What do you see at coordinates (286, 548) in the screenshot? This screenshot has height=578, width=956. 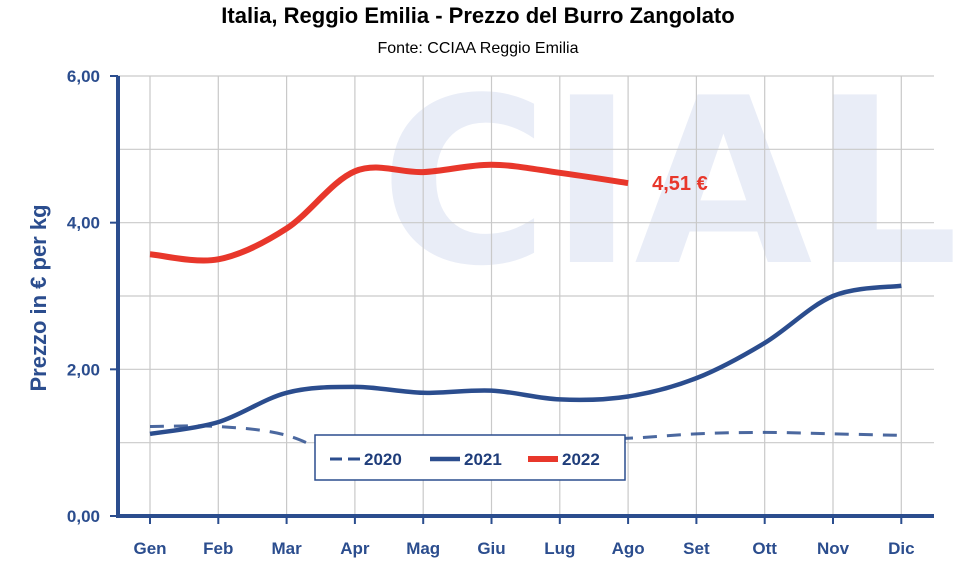 I see `x-tick-label: Mar` at bounding box center [286, 548].